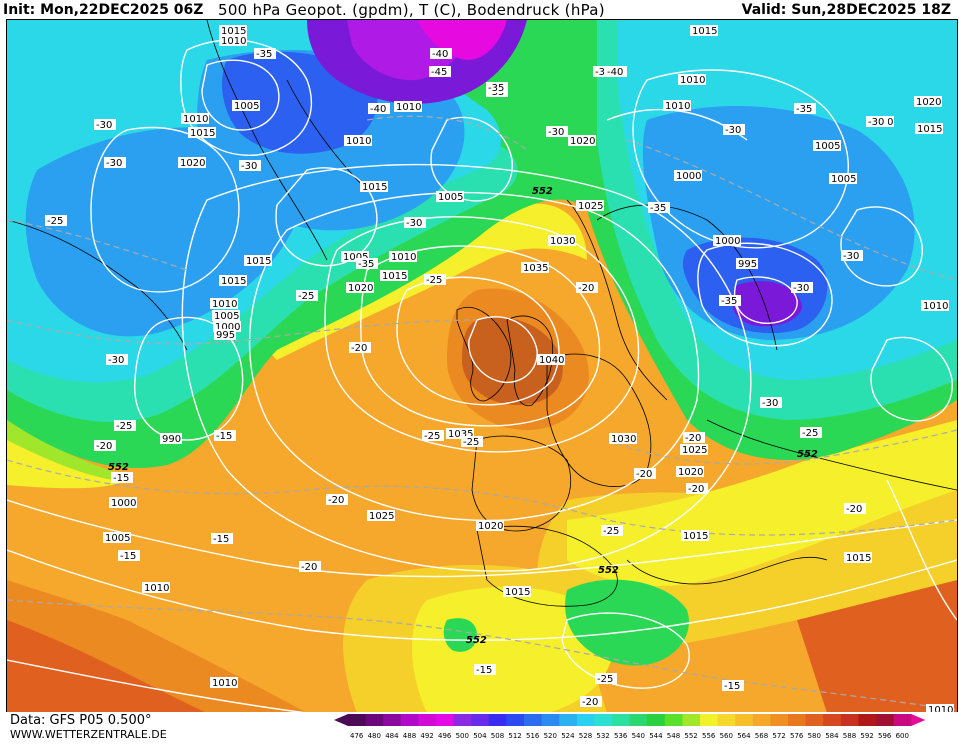  I want to click on colorbar-tick-label: 528, so click(585, 736).